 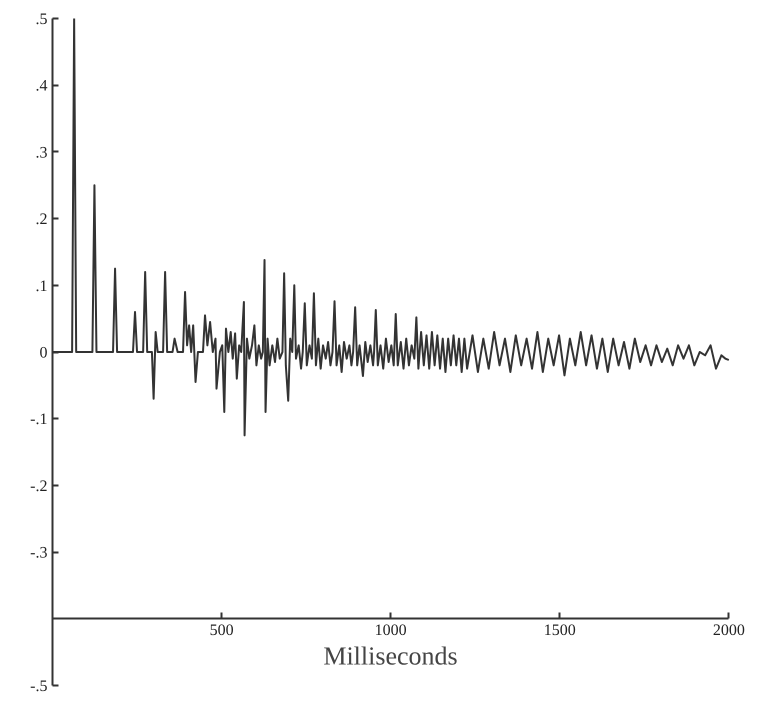 What do you see at coordinates (560, 630) in the screenshot?
I see `x-tick-label: 1500` at bounding box center [560, 630].